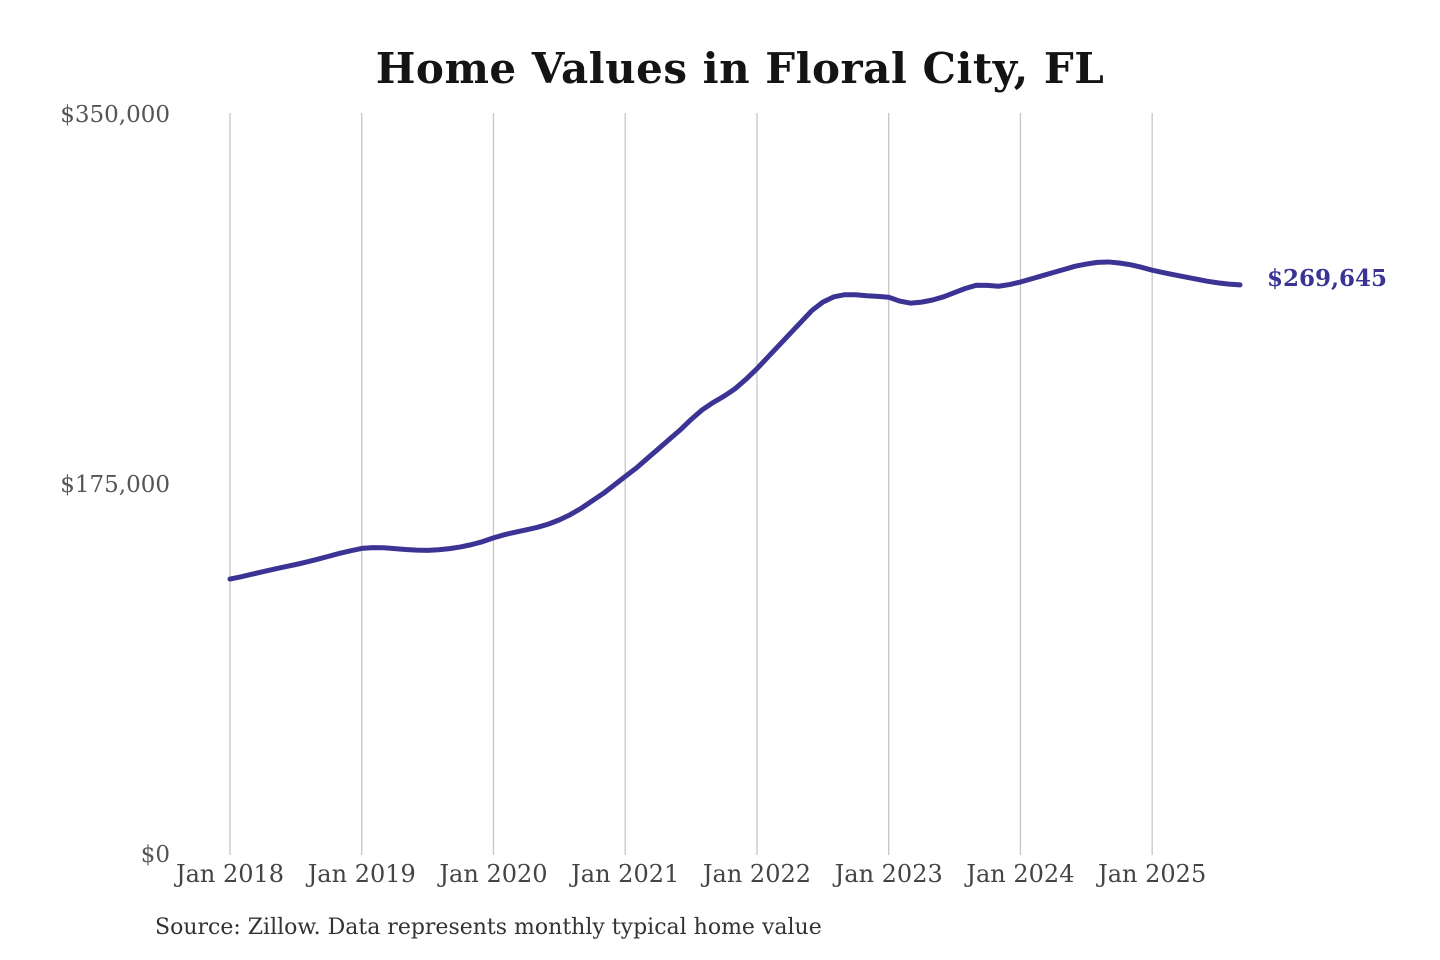 The width and height of the screenshot is (1440, 960). Describe the element at coordinates (625, 874) in the screenshot. I see `x-tick-label: Jan 2021` at that location.